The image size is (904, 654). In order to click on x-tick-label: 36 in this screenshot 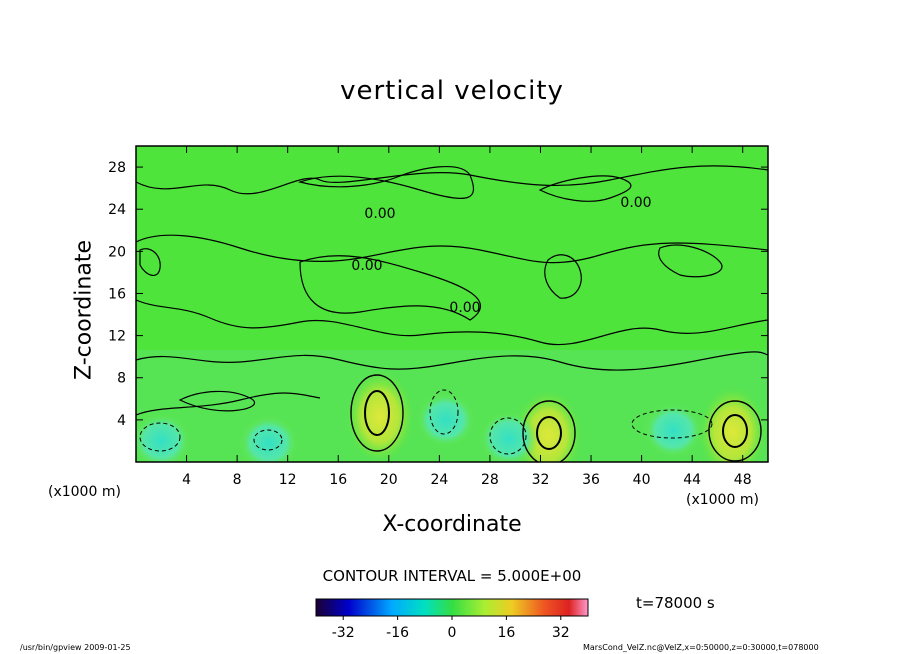, I will do `click(591, 480)`.